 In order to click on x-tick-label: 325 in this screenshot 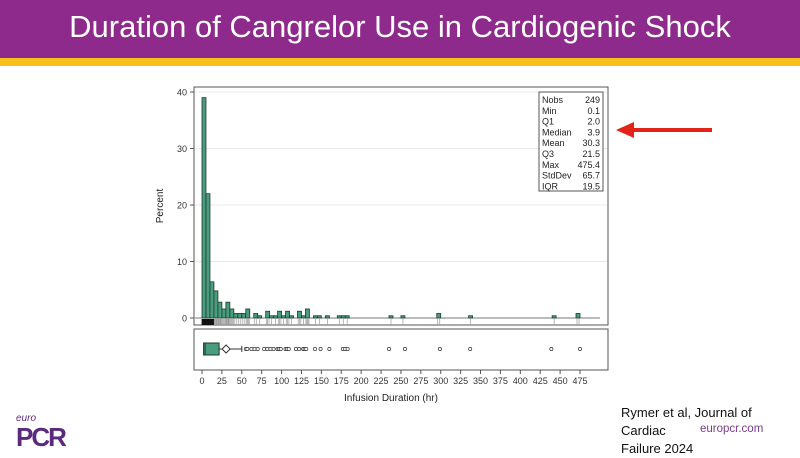, I will do `click(460, 381)`.